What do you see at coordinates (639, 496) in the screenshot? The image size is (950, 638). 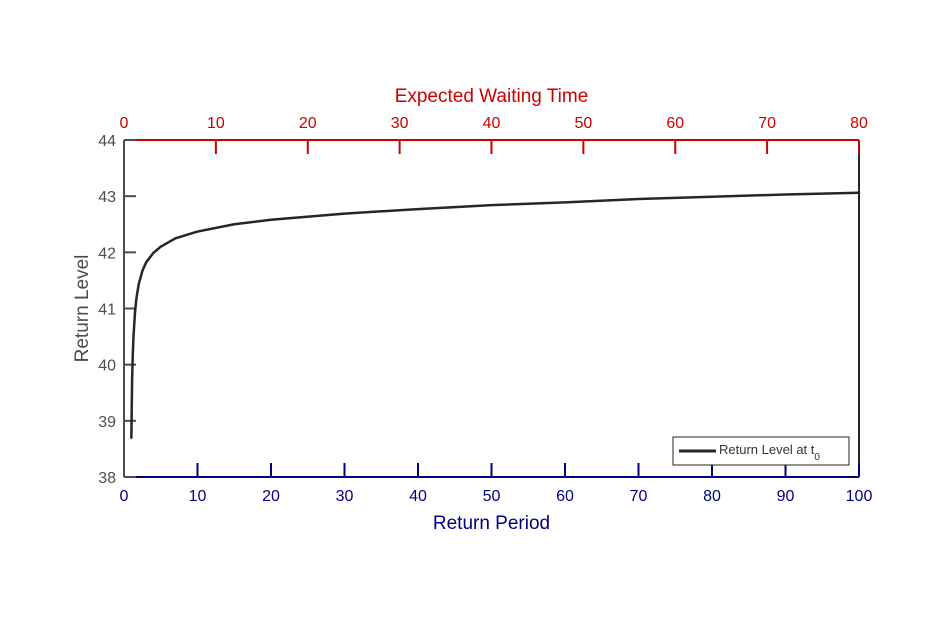 I see `x-tick-label: 70` at bounding box center [639, 496].